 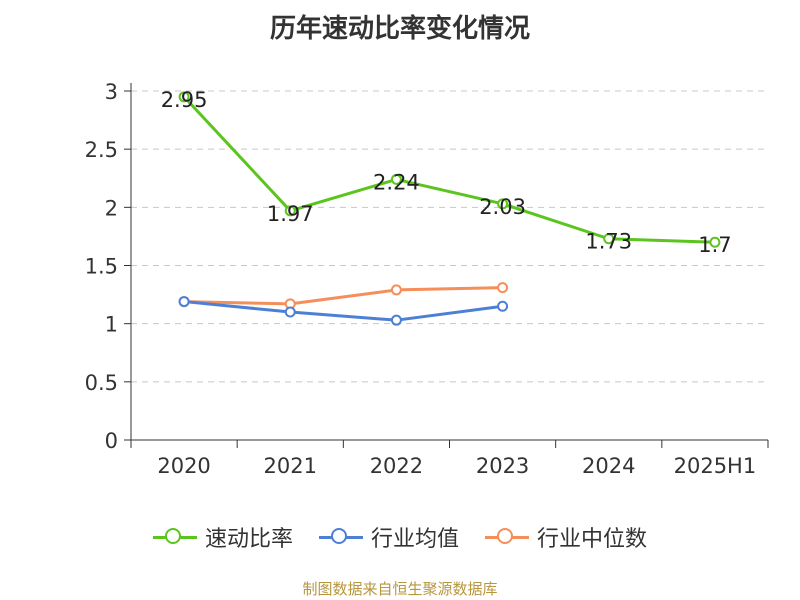 I want to click on legend-item-quick-ratio: 速动比率, so click(x=222, y=537).